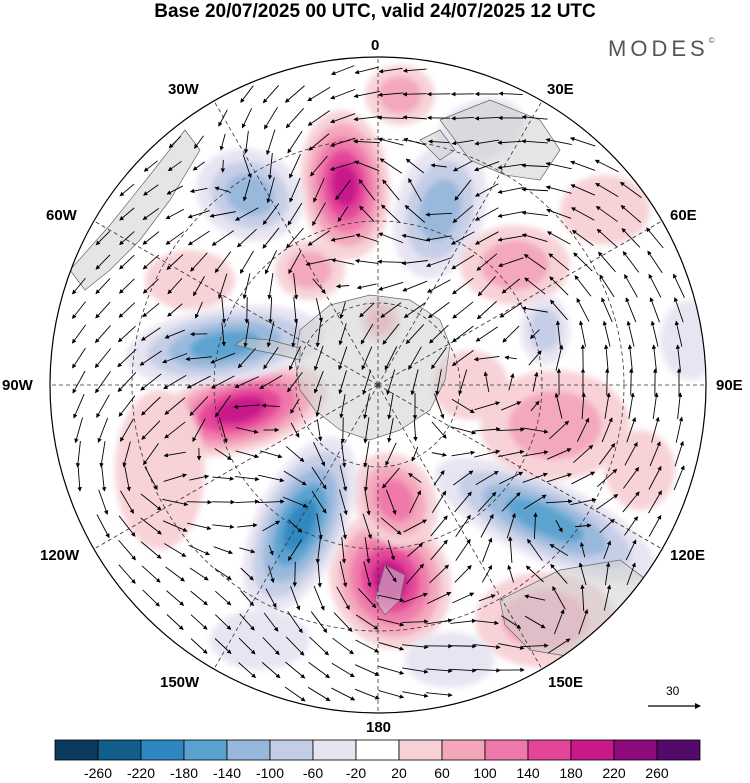 The width and height of the screenshot is (750, 783). I want to click on modes-logo: MODES©, so click(661, 48).